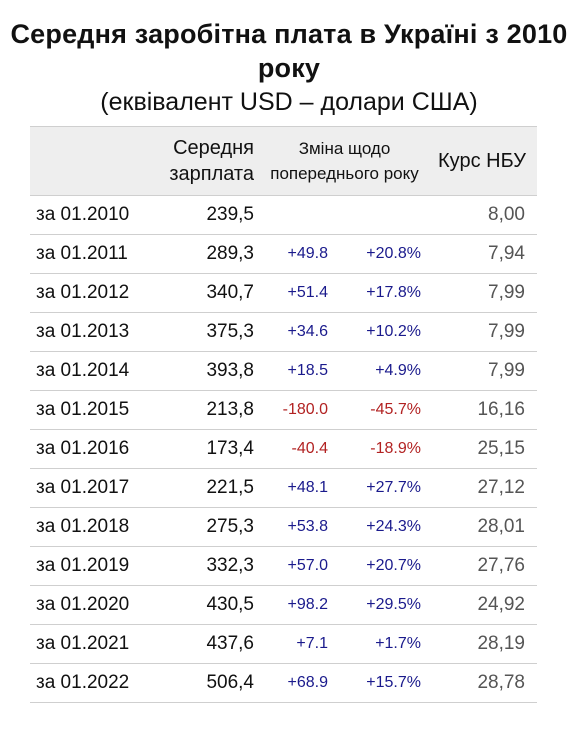  Describe the element at coordinates (381, 644) in the screenshot. I see `change-pct-cell: +1.7%` at that location.